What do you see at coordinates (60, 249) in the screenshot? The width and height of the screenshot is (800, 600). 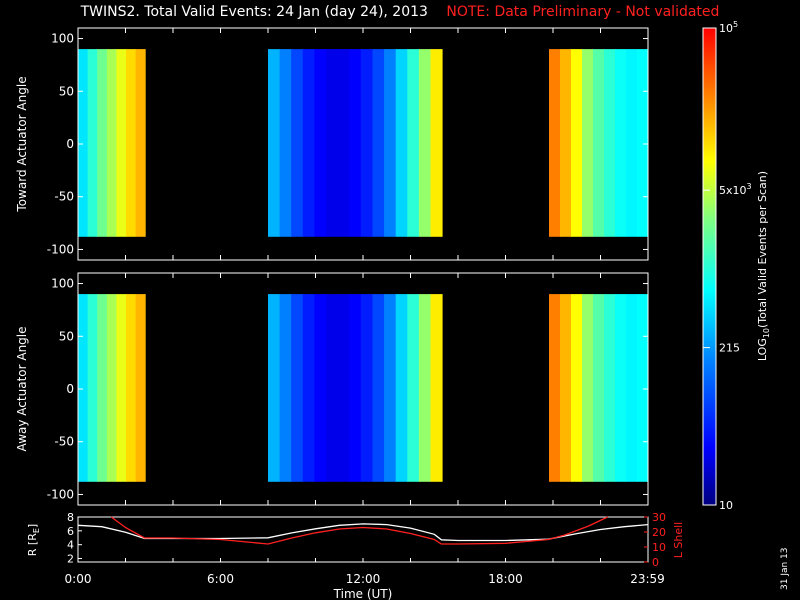 I see `toward-ytick-label: -100` at bounding box center [60, 249].